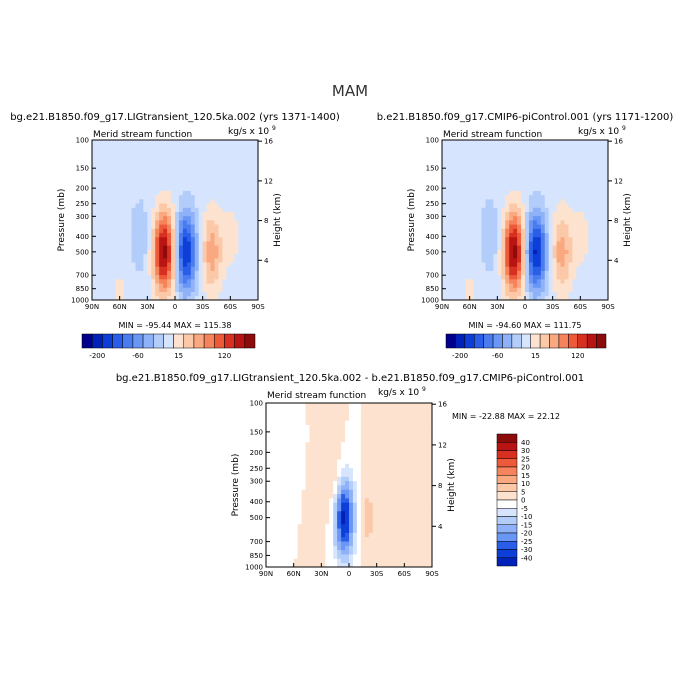  Describe the element at coordinates (470, 307) in the screenshot. I see `x-tick-label: 60N` at that location.